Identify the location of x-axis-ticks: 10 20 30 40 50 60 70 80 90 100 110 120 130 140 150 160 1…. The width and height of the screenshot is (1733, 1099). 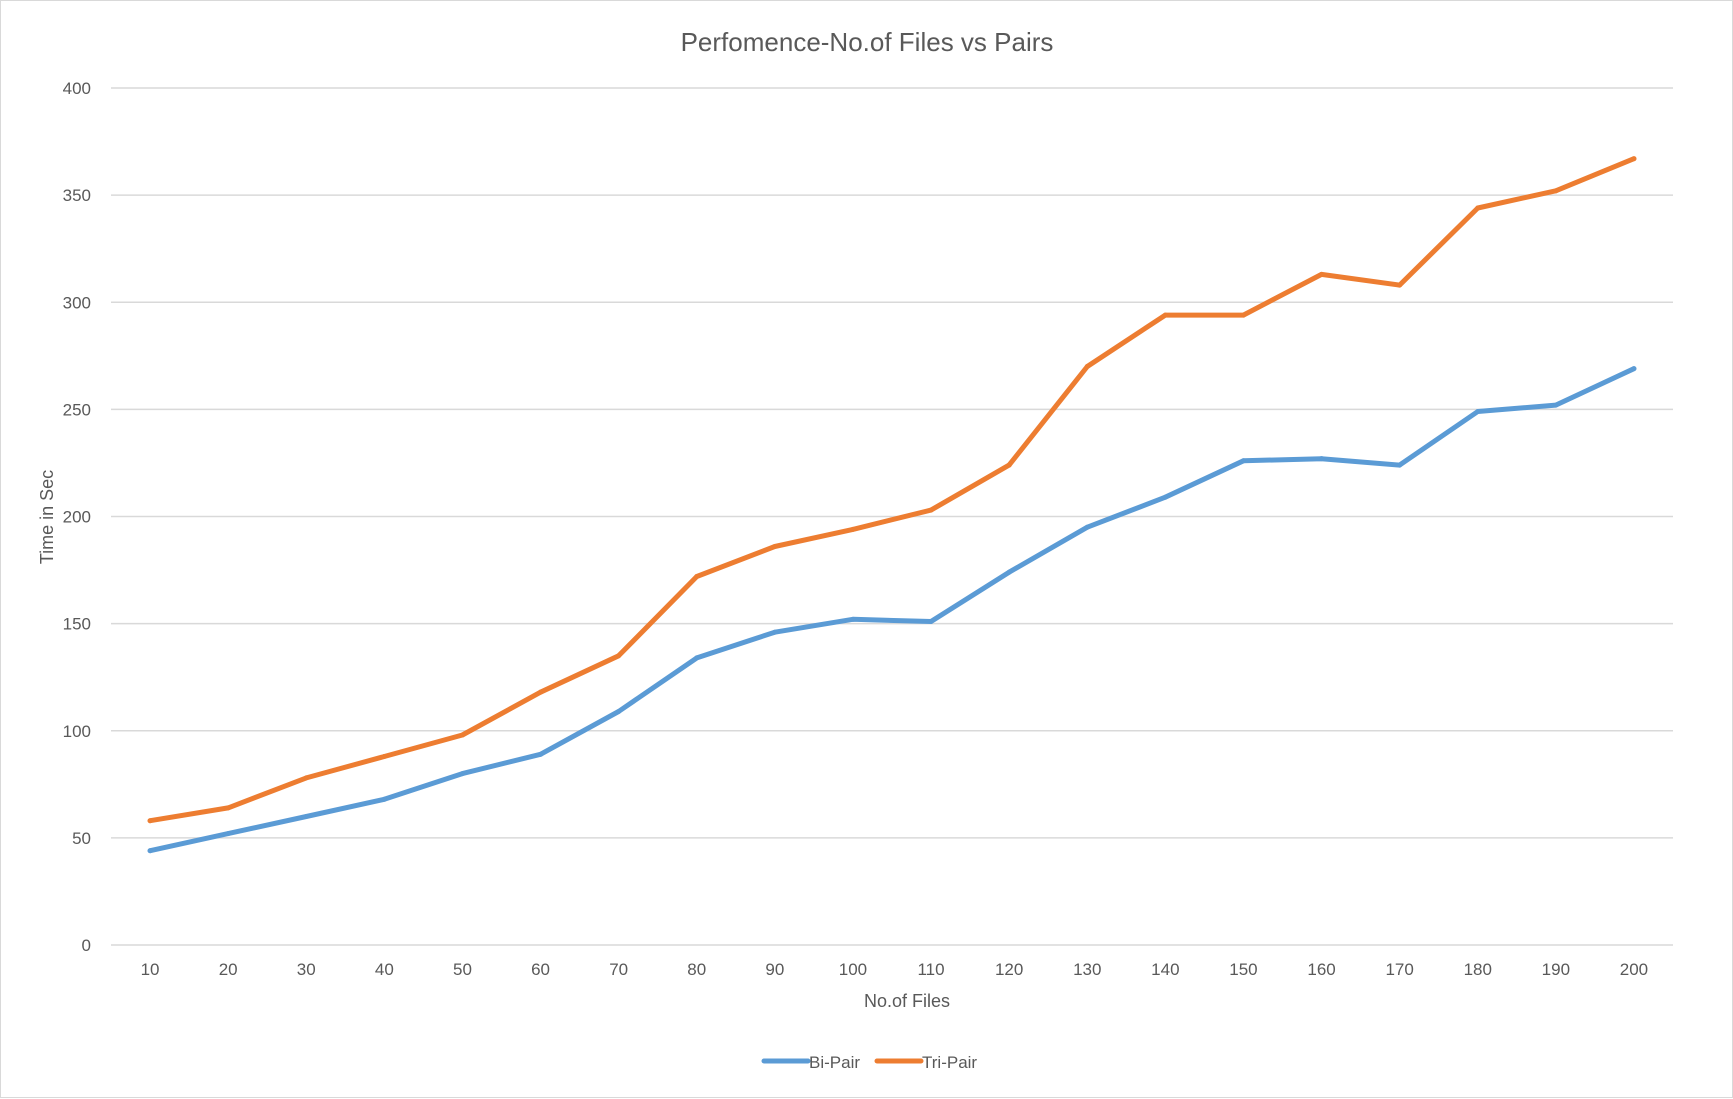
(895, 969).